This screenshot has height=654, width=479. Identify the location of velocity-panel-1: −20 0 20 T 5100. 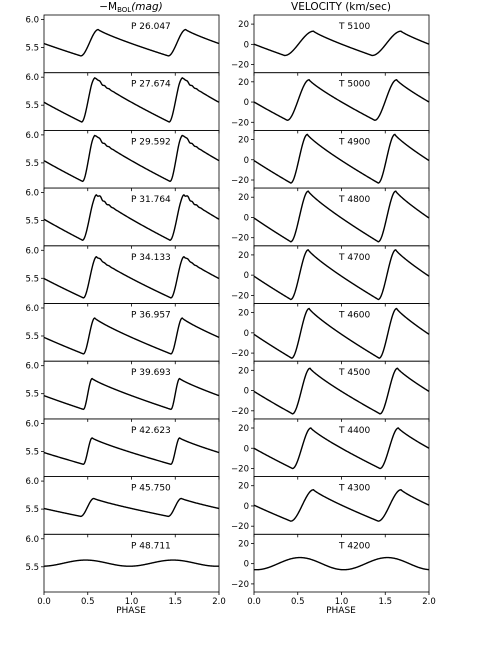
(330, 45).